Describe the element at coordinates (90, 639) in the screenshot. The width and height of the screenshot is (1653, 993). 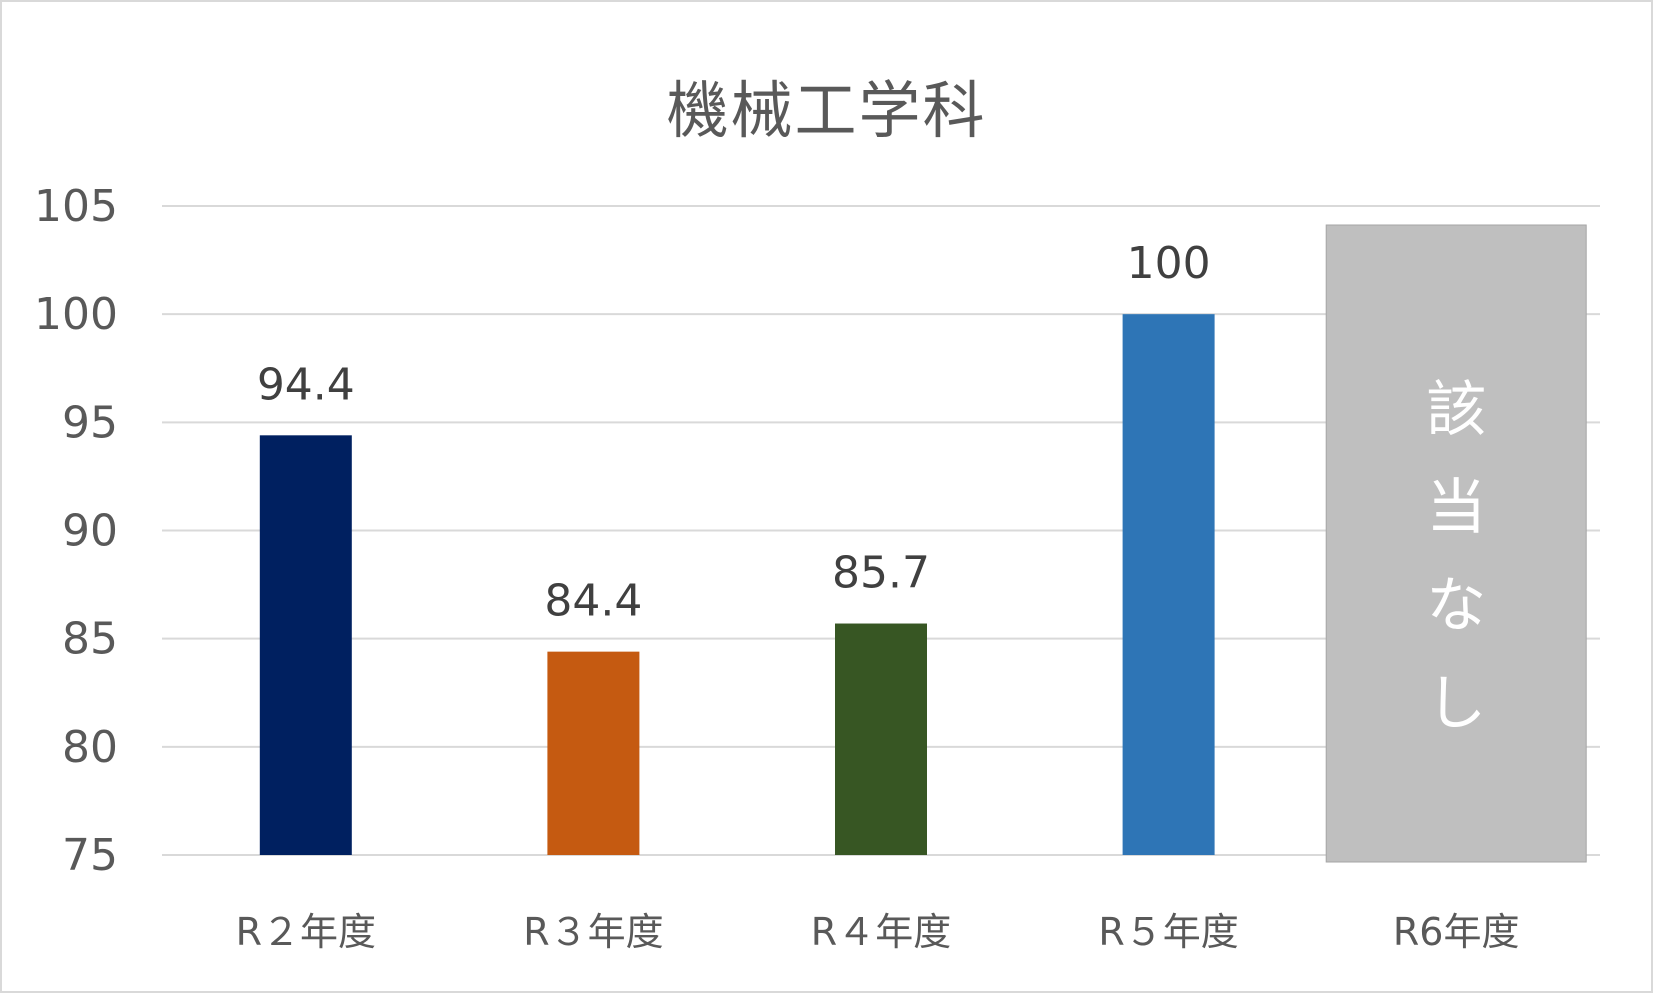
I see `y-tick-label: 85` at that location.